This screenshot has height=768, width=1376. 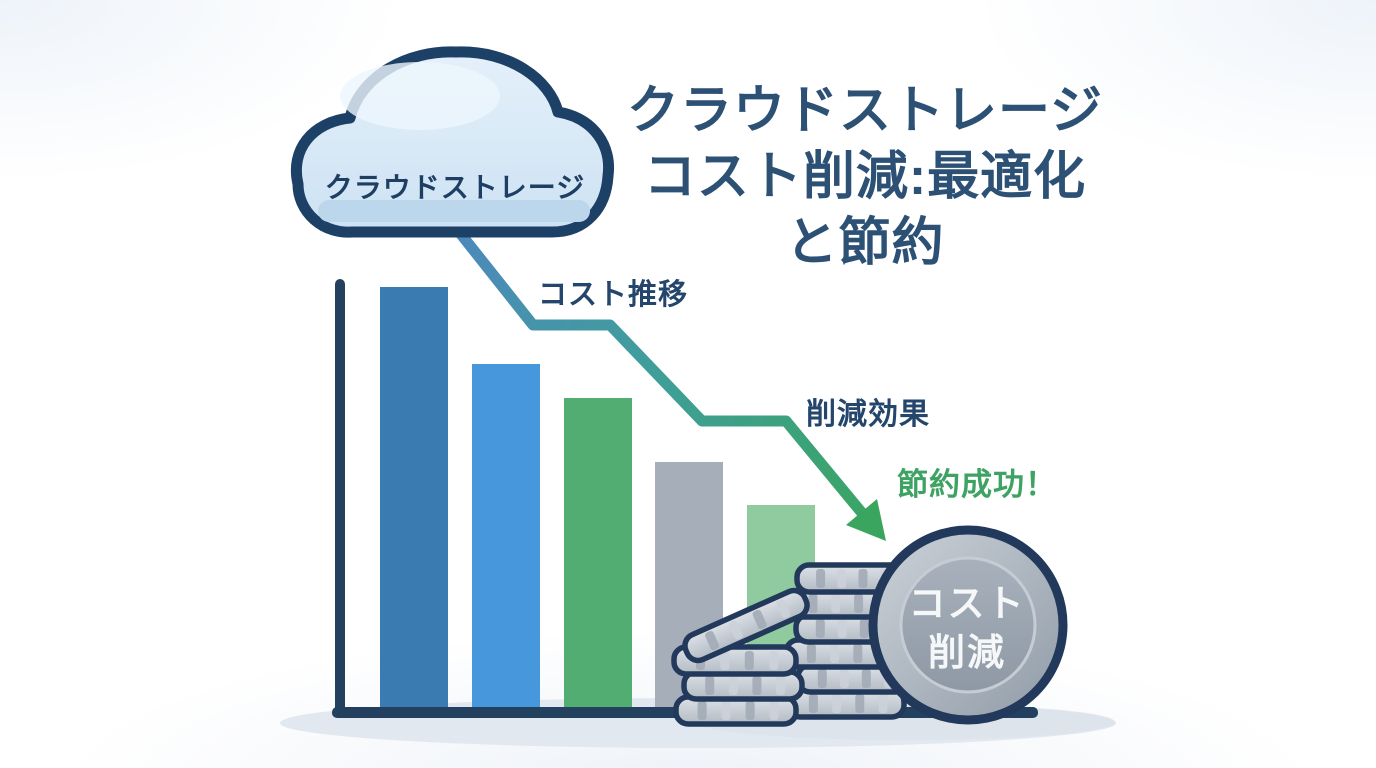 What do you see at coordinates (866, 520) in the screenshot?
I see `arrow-head-icon` at bounding box center [866, 520].